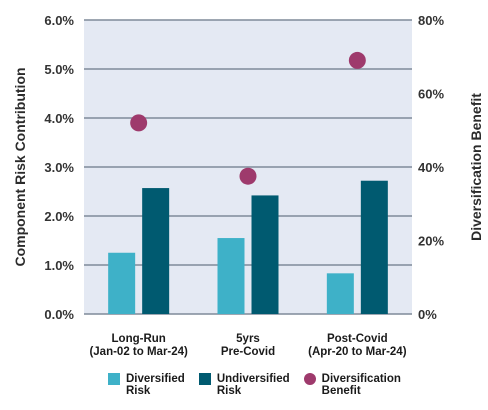 The height and width of the screenshot is (410, 488). What do you see at coordinates (357, 339) in the screenshot?
I see `x-tick-label: Post-Covid` at bounding box center [357, 339].